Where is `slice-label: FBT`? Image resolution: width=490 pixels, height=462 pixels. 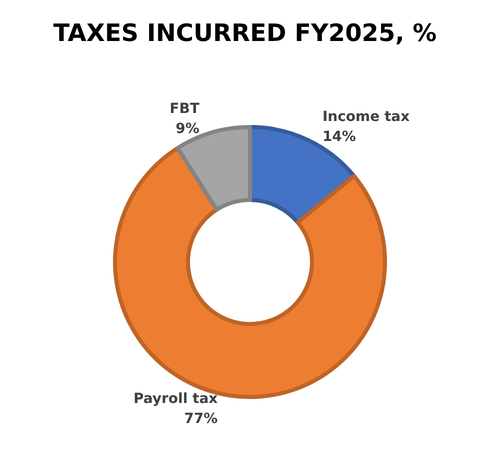 slice-label: FBT is located at coordinates (185, 108).